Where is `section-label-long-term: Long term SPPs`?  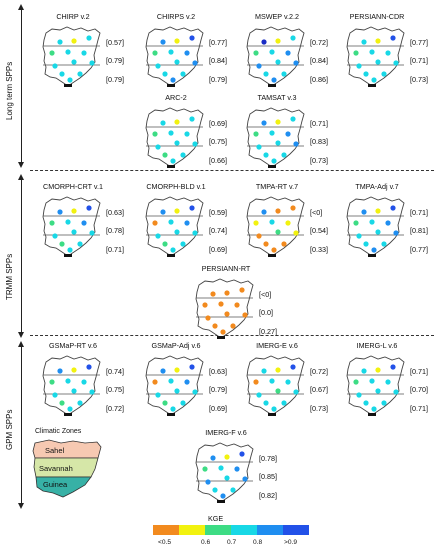 section-label-long-term: Long term SPPs is located at coordinates (9, 90).